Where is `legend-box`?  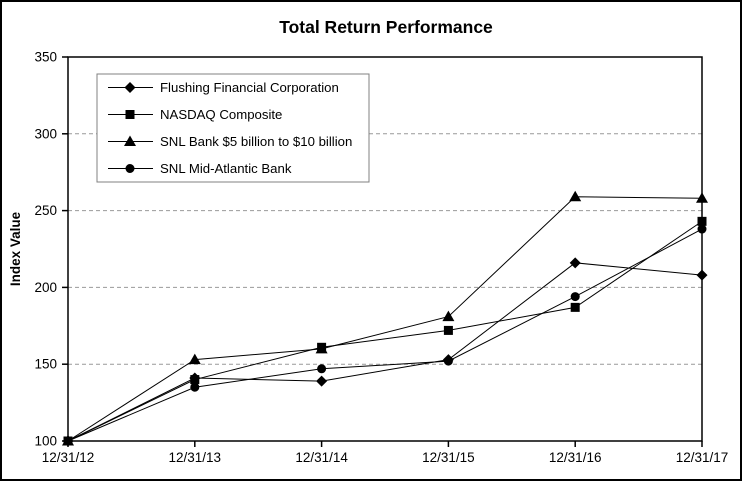 legend-box is located at coordinates (233, 128).